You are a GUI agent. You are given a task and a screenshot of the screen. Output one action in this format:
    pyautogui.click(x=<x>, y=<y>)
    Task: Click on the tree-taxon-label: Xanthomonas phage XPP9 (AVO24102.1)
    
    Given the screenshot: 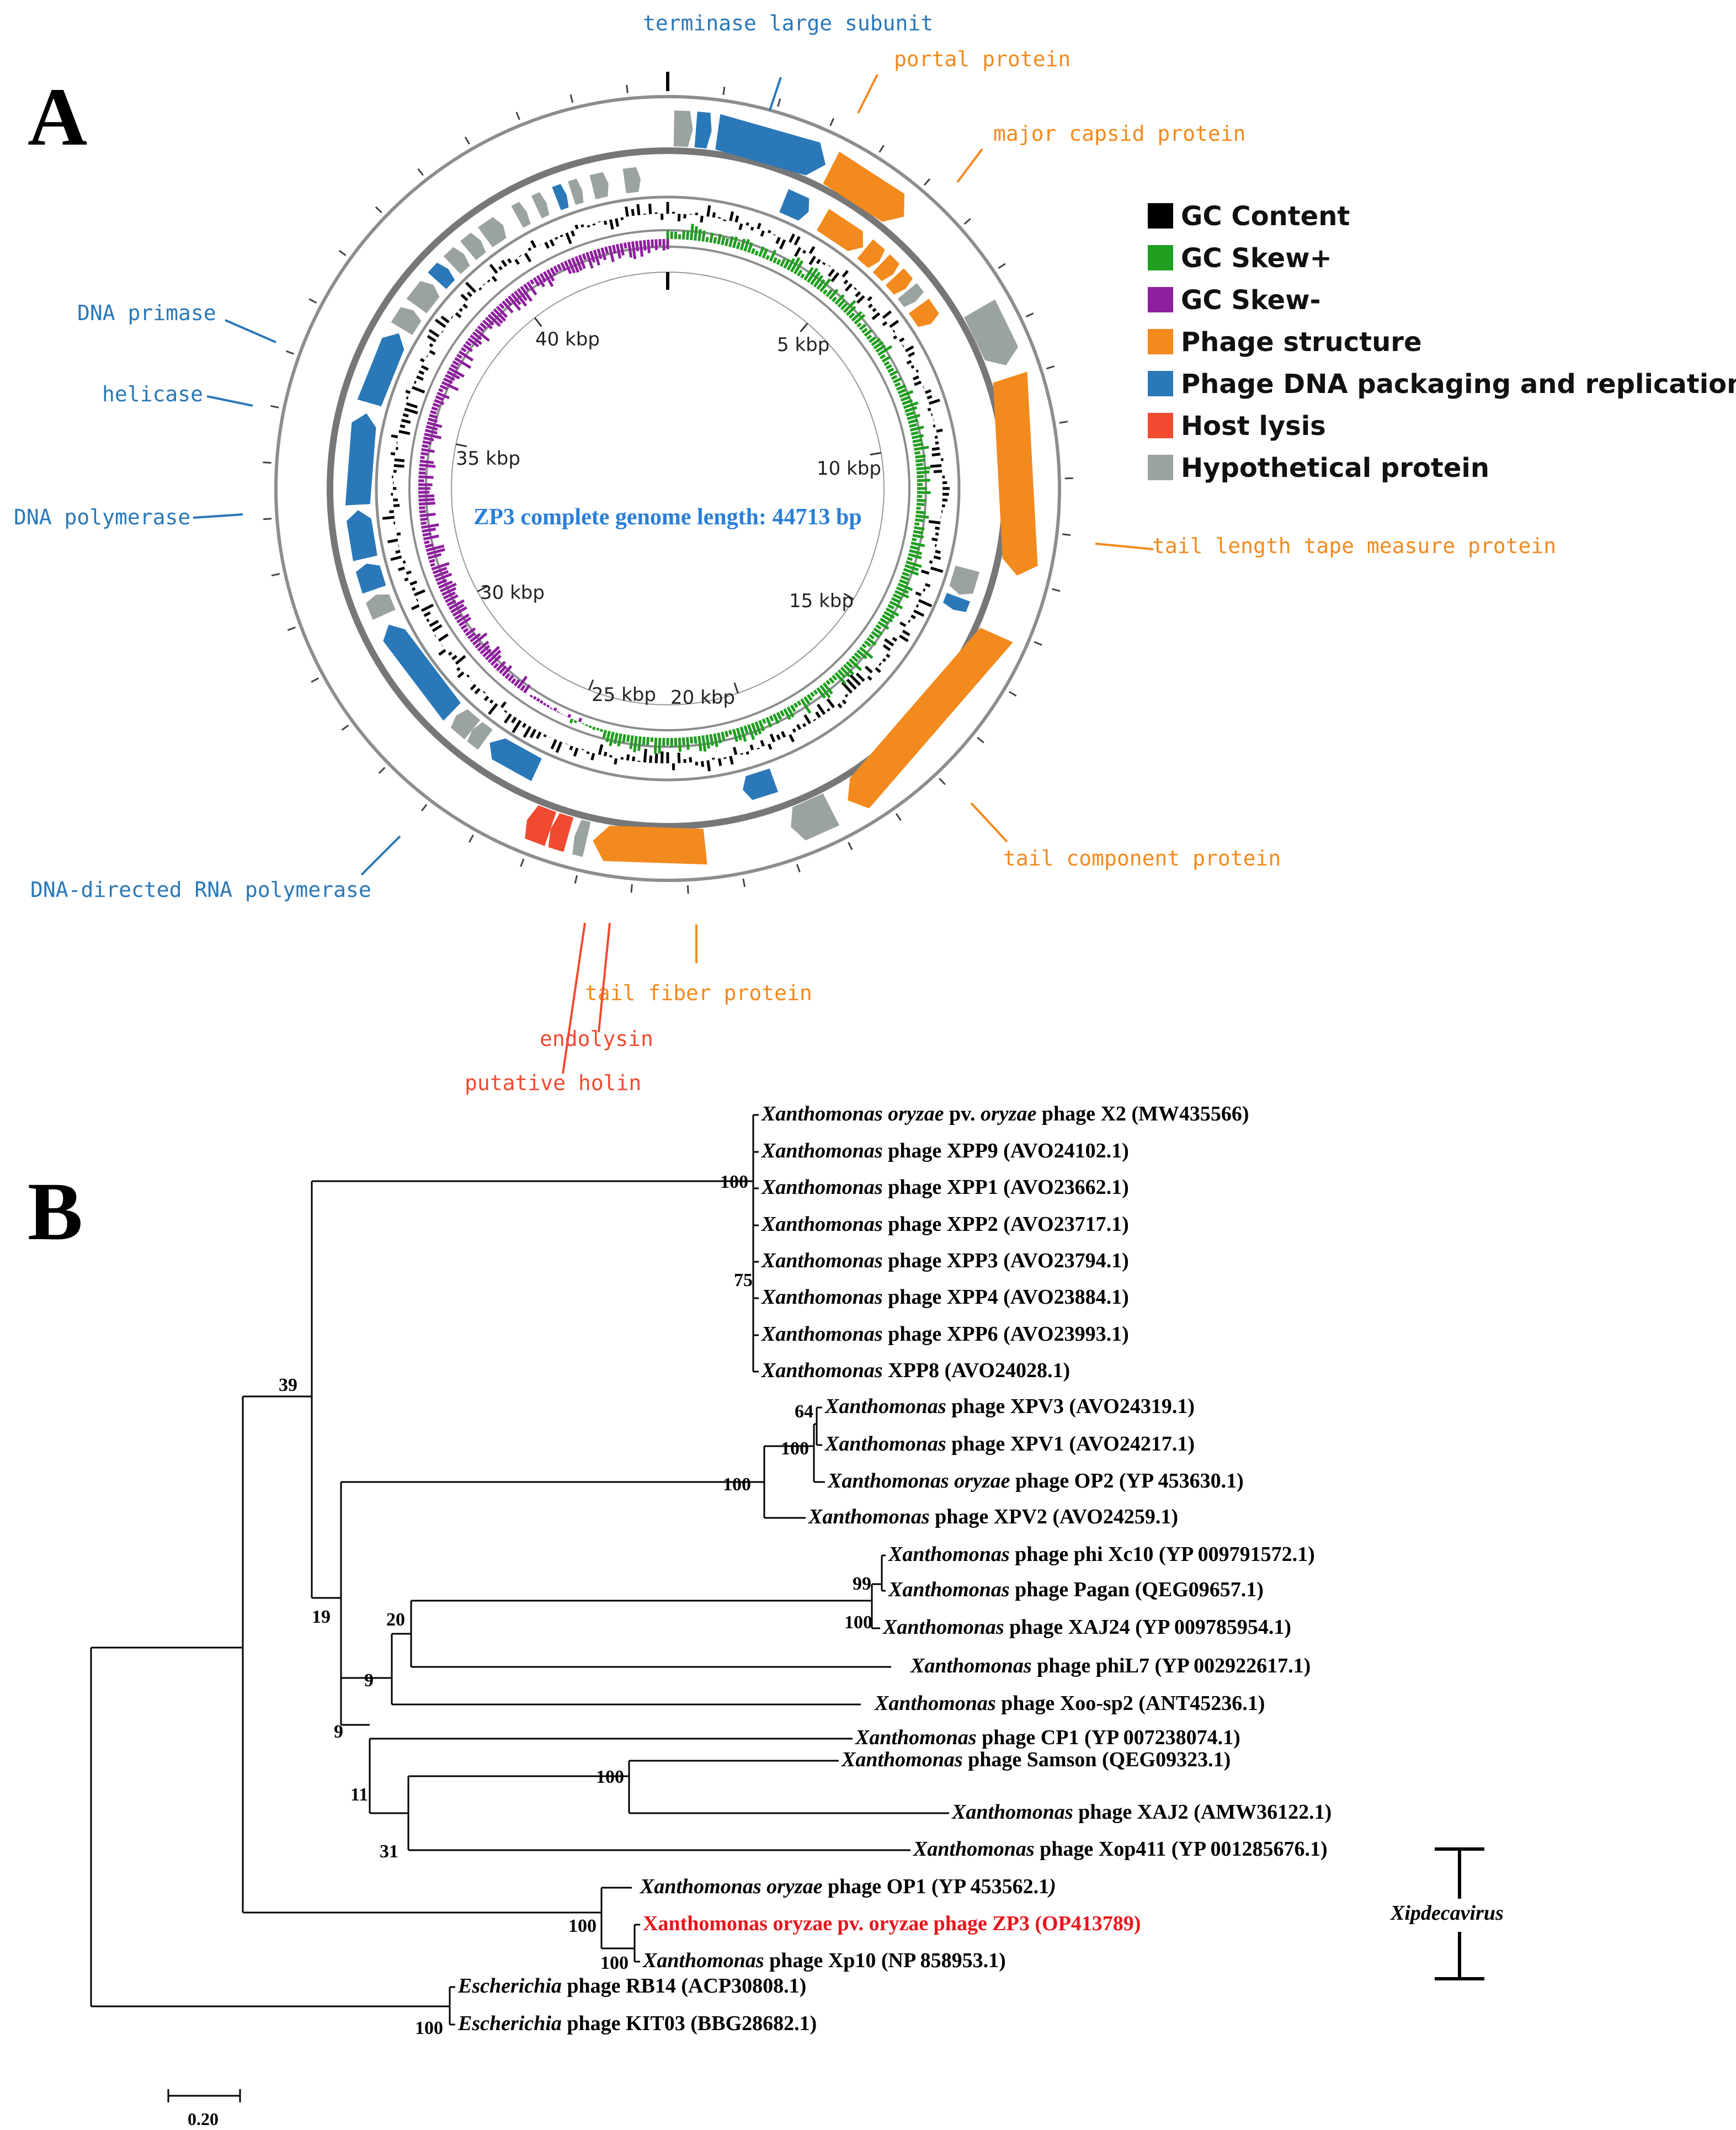 What is the action you would take?
    pyautogui.click(x=945, y=1150)
    